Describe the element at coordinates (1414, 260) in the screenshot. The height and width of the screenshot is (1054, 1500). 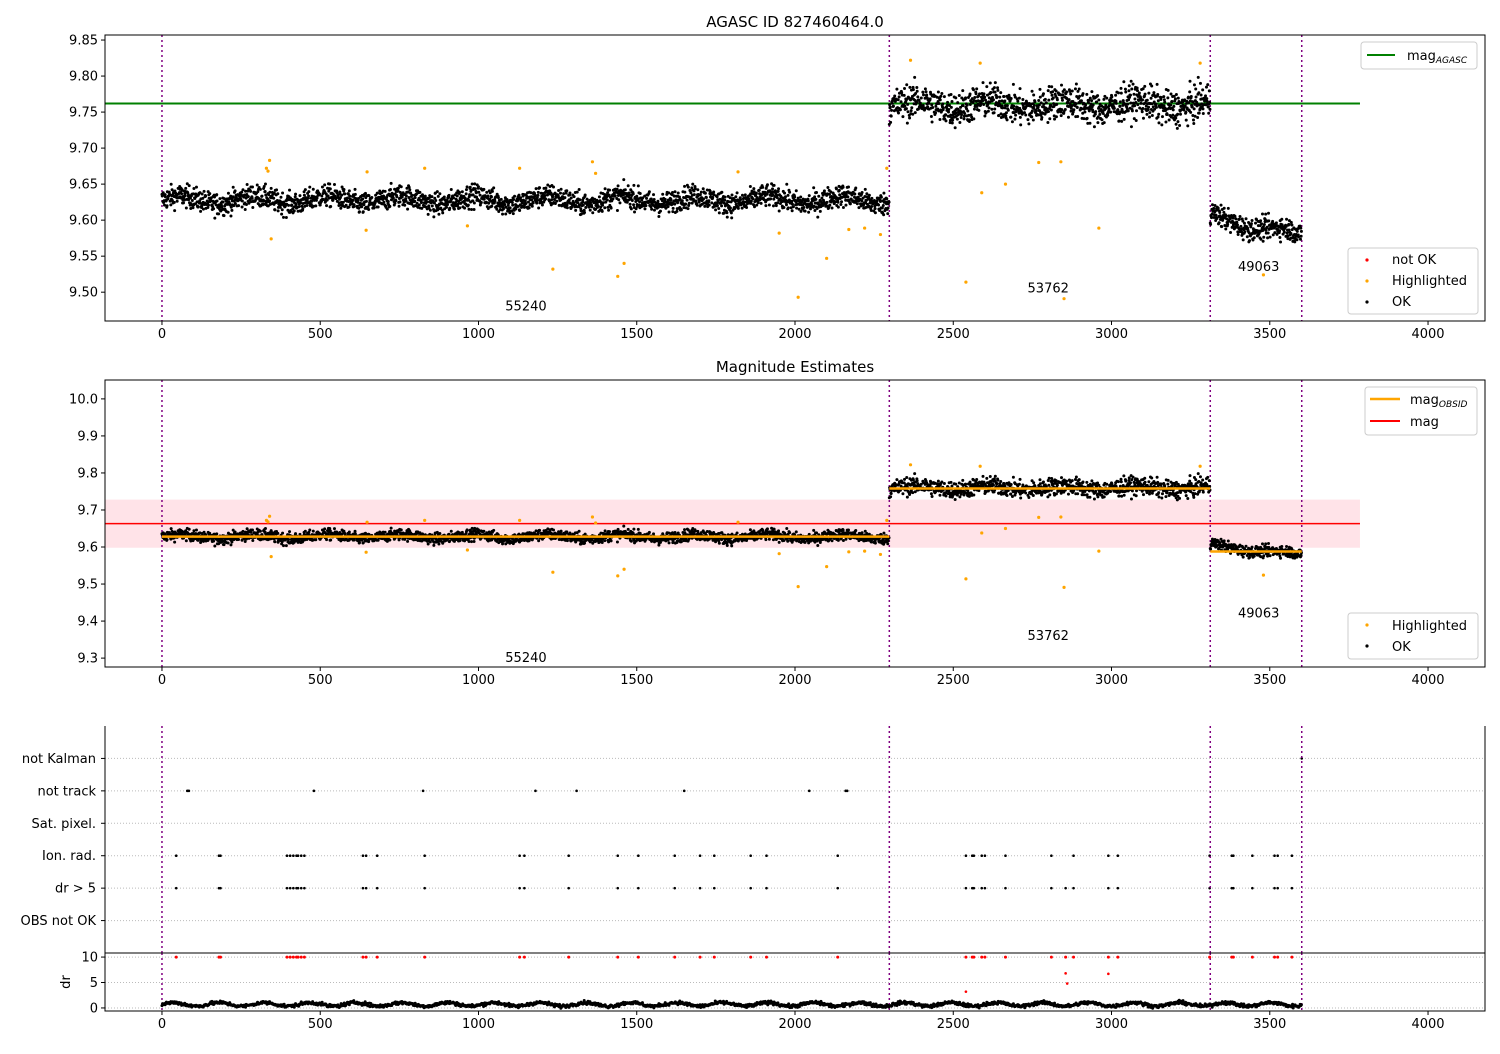
I see `legend-label: not OK` at that location.